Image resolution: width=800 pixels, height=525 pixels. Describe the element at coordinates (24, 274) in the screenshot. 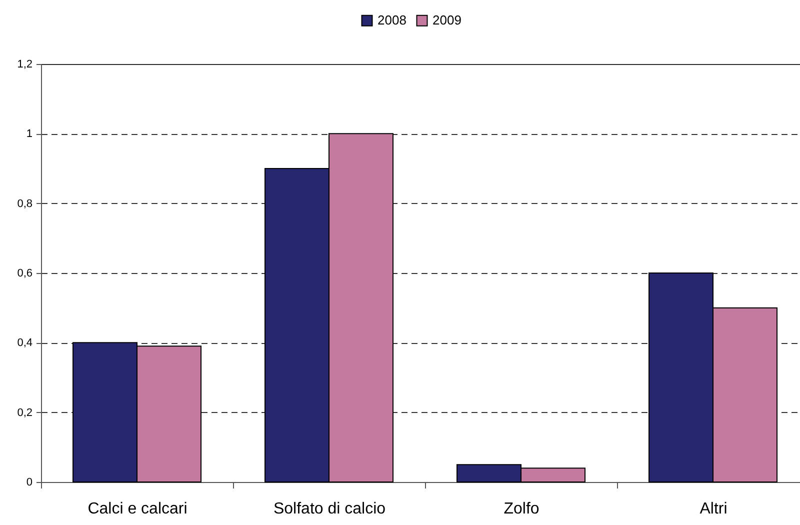

I see `y-tick-label: 0,6` at that location.